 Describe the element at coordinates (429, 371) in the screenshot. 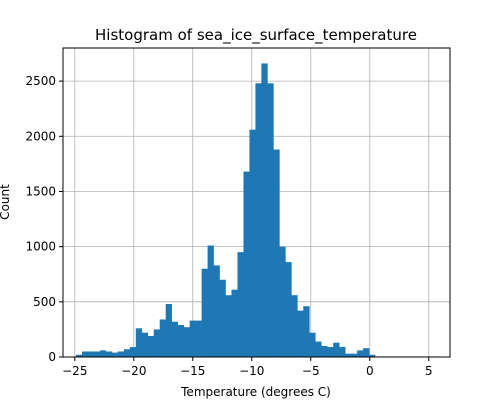

I see `x-tick-label: 5` at that location.